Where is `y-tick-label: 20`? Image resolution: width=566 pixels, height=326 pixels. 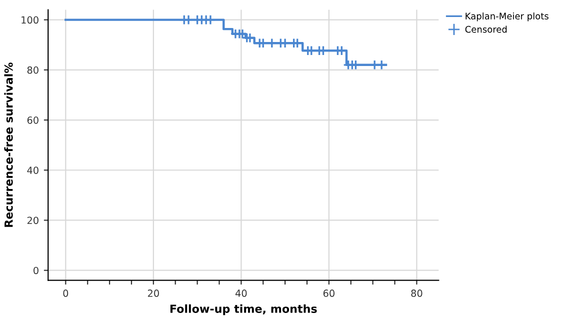 y-tick-label: 20 is located at coordinates (32, 220).